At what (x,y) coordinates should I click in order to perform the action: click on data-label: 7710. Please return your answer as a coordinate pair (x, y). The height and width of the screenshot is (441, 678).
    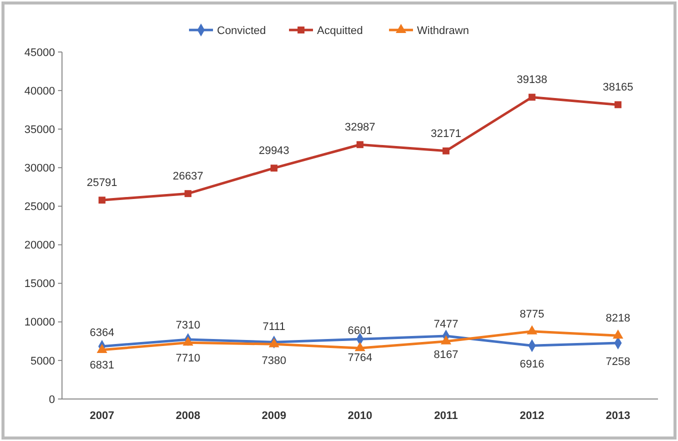
    Looking at the image, I should click on (188, 358).